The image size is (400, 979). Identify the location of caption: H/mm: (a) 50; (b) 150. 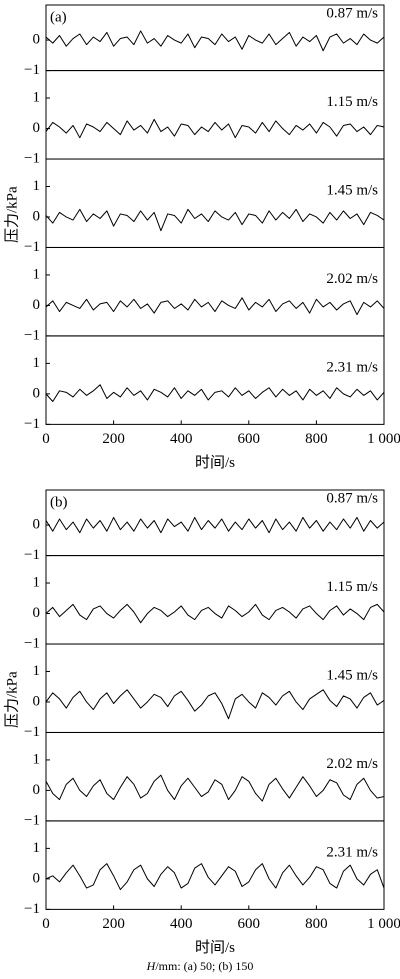
(200, 966).